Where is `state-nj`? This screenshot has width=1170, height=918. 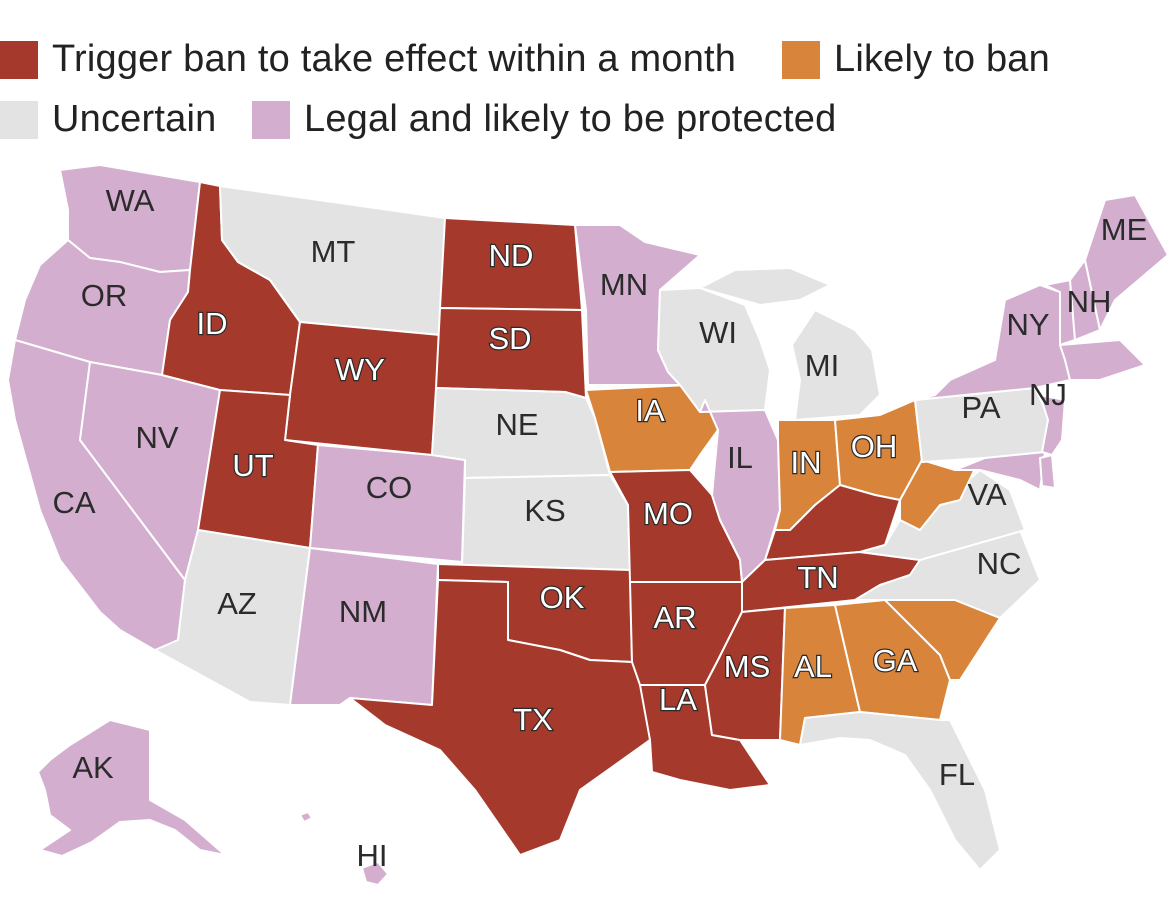
state-nj is located at coordinates (1052, 425).